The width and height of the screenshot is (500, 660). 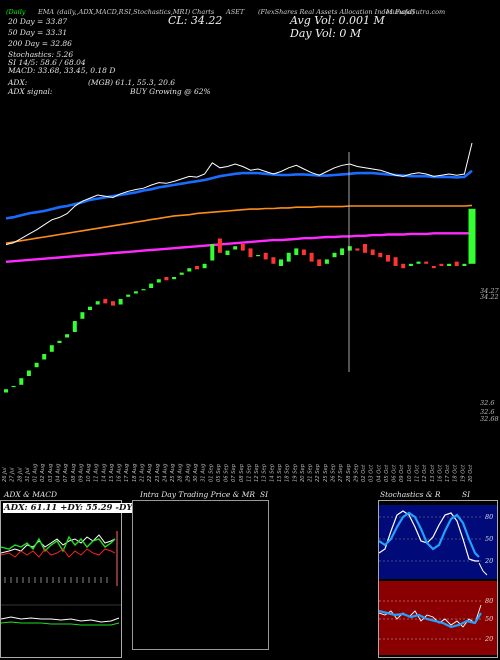 I want to click on x-tick-label: 05 Sep, so click(x=219, y=472).